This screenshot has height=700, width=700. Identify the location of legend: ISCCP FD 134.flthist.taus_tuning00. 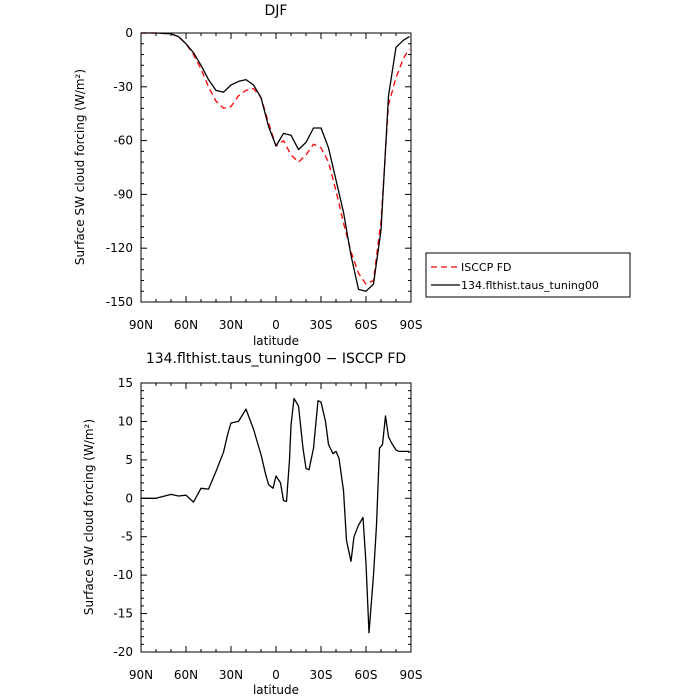
(528, 275).